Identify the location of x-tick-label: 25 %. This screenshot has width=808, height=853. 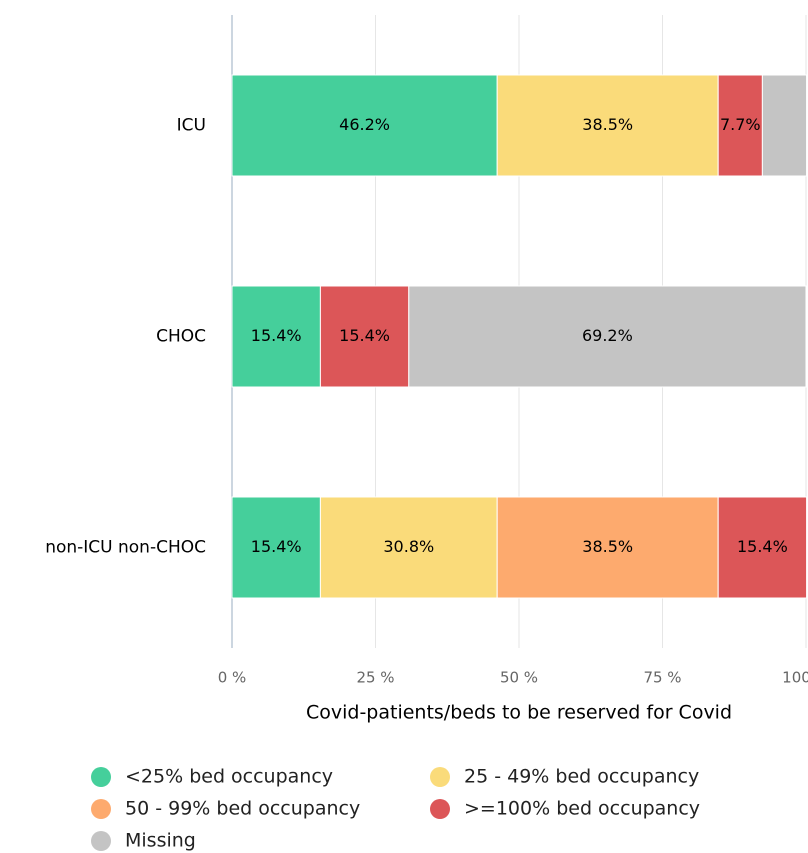
(375, 678).